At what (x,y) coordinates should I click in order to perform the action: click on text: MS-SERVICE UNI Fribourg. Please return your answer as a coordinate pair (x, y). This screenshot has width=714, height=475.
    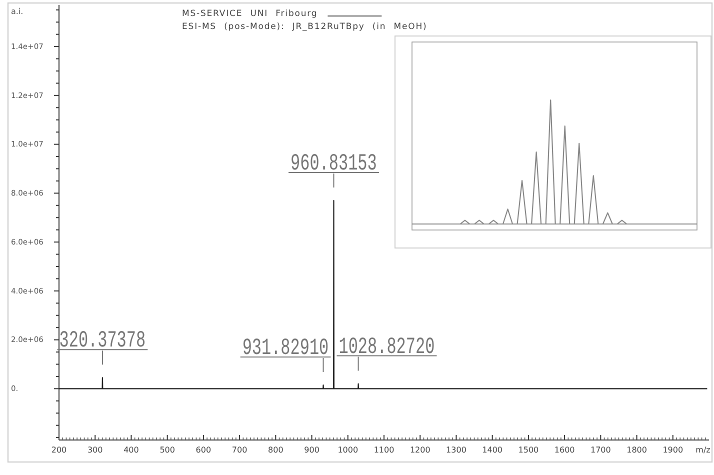
    Looking at the image, I should click on (250, 14).